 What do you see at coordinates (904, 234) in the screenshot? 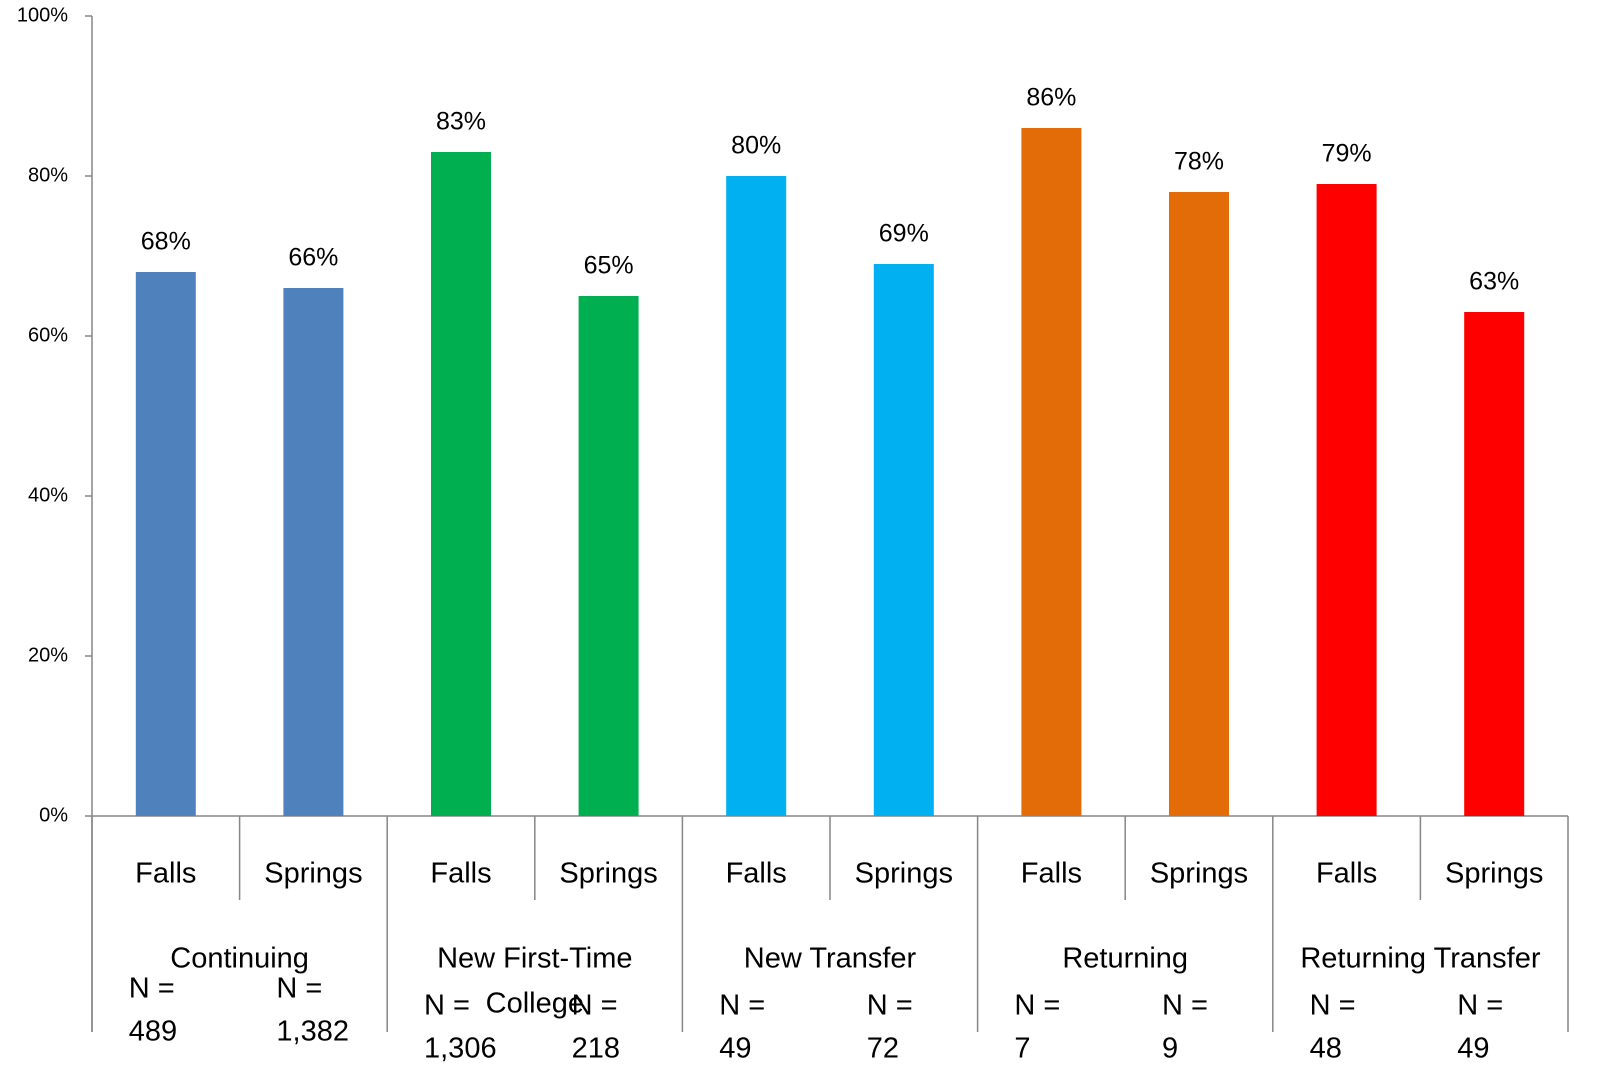
I see `value-label: 69%` at bounding box center [904, 234].